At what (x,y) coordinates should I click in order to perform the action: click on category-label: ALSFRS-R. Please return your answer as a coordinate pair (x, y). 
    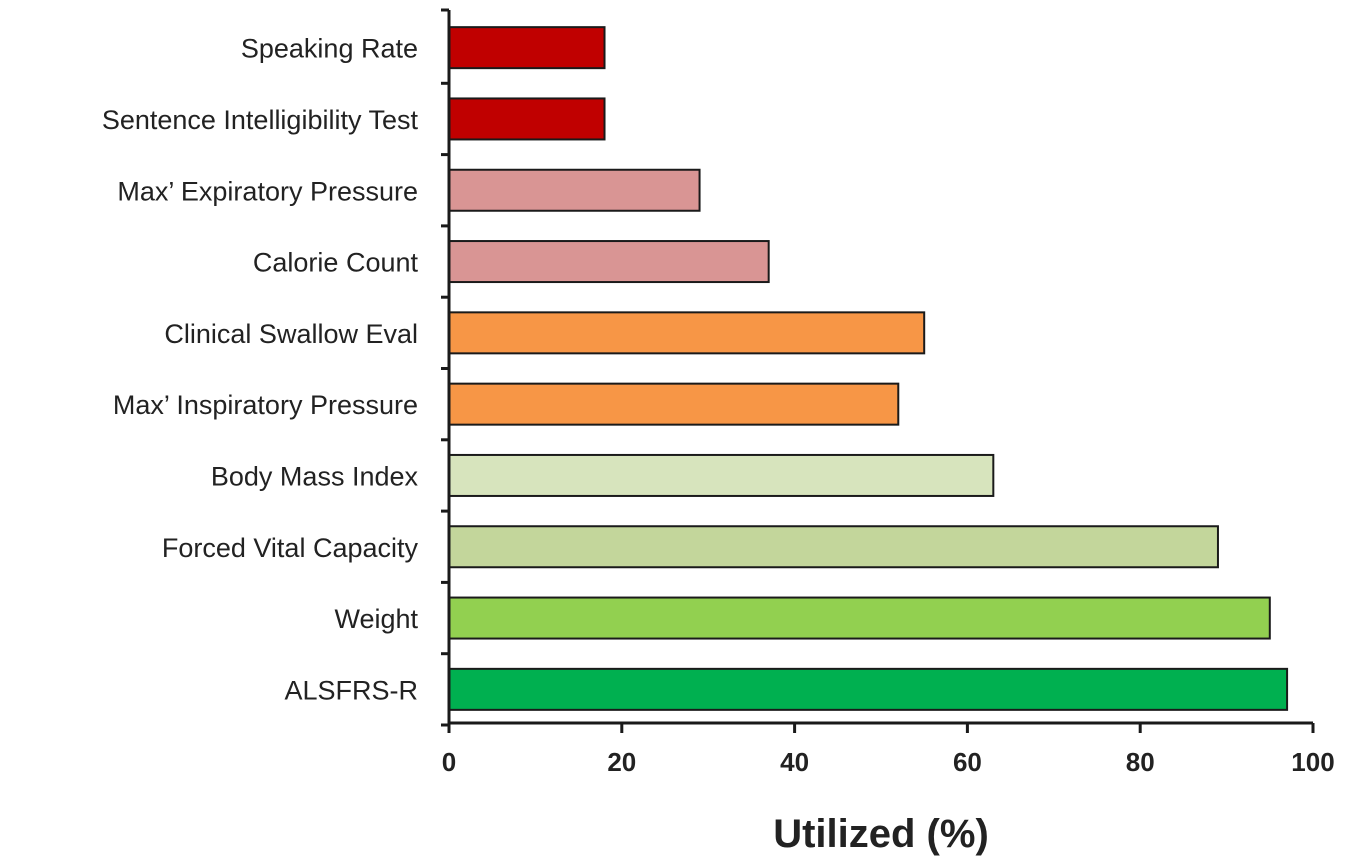
    Looking at the image, I should click on (351, 690).